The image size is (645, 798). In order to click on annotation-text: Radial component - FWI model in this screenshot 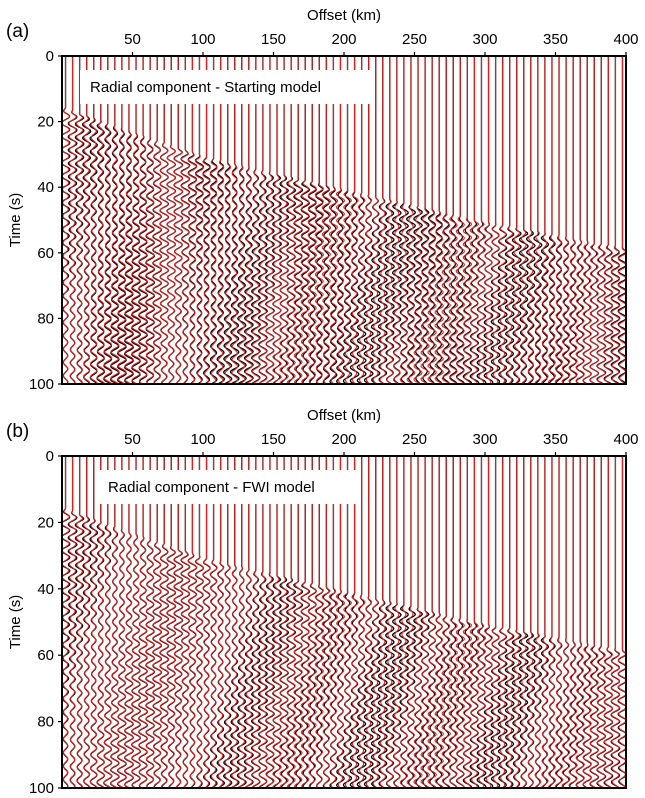, I will do `click(211, 487)`.